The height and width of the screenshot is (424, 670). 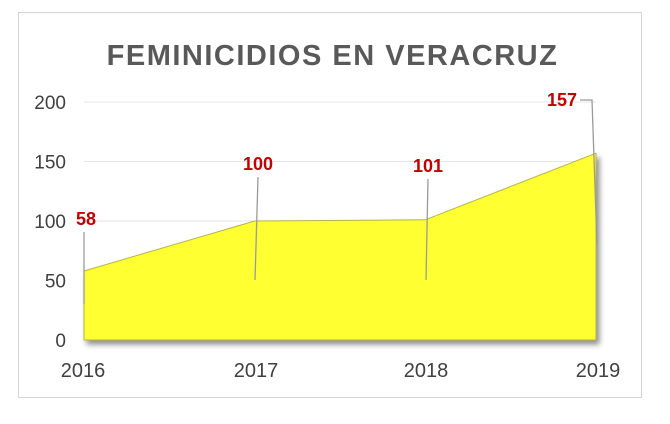 I want to click on y-tick-label: 100, so click(x=50, y=222).